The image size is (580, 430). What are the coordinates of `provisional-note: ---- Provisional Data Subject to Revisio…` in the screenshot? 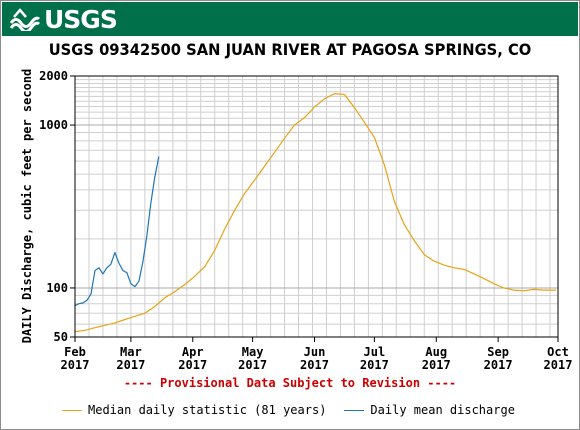 It's located at (290, 383).